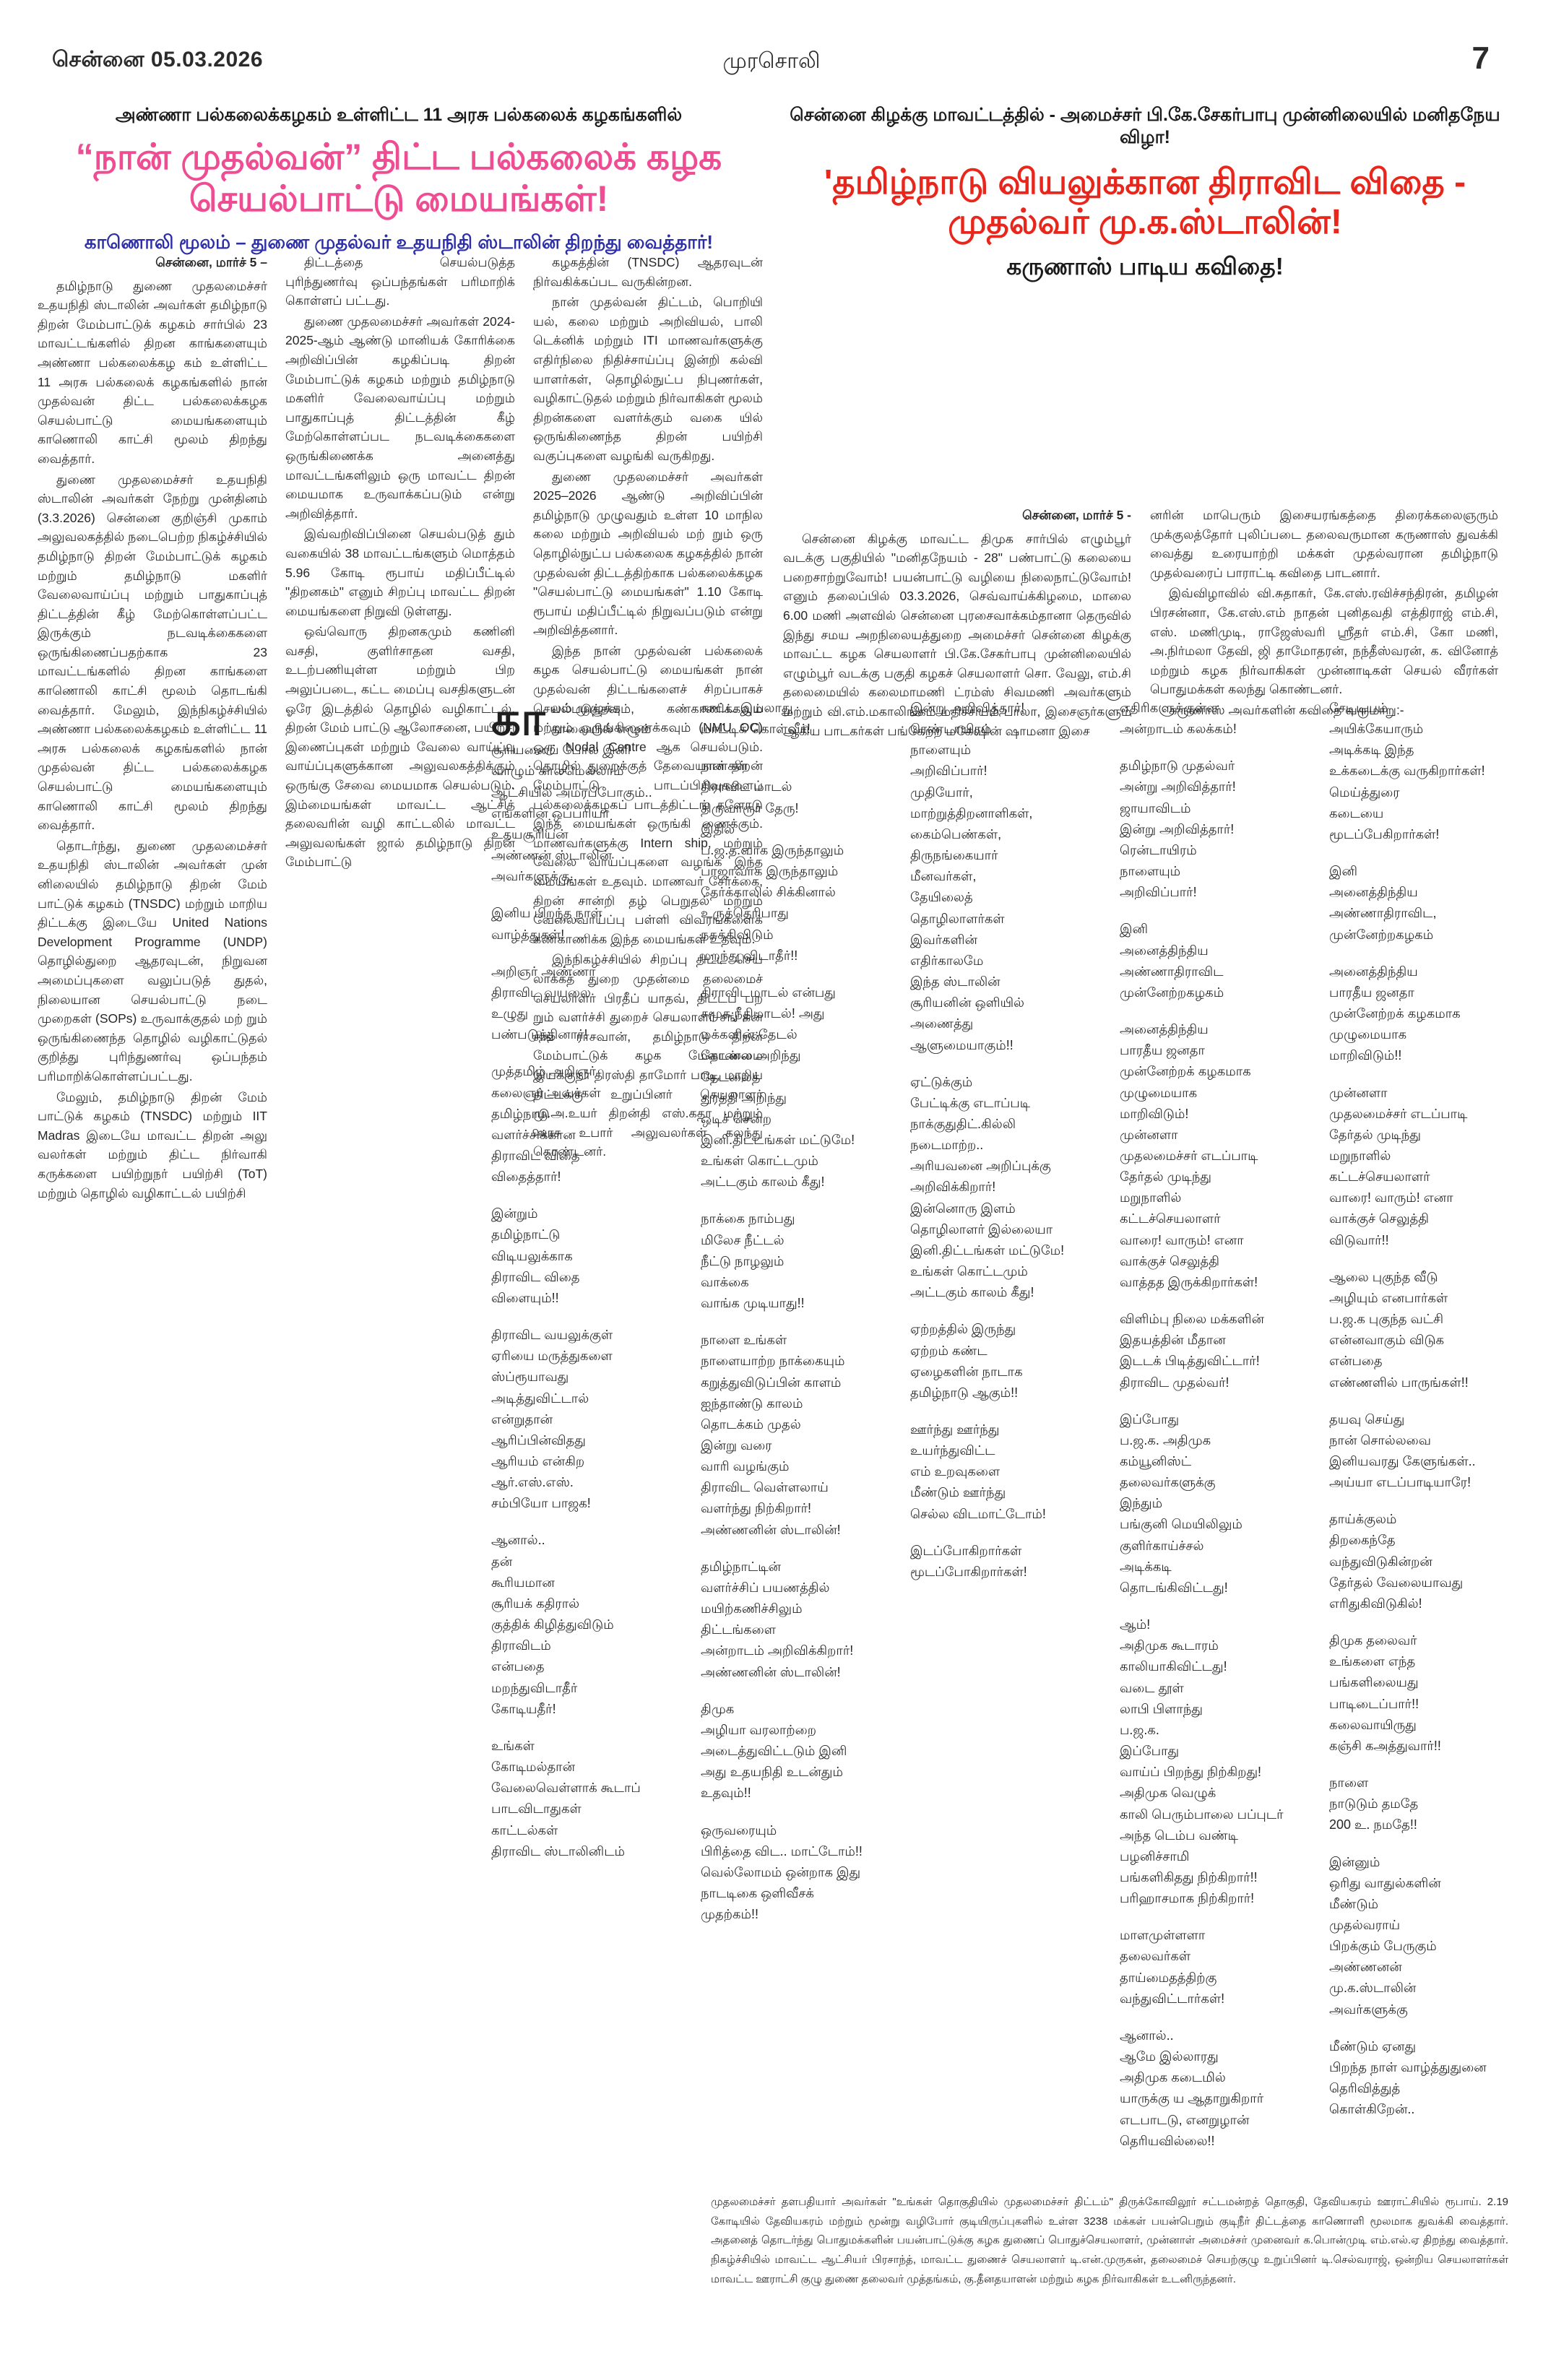  Describe the element at coordinates (771, 1382) in the screenshot. I see `poem-line: கறுத்துவிடுப்பின் காளம்` at that location.